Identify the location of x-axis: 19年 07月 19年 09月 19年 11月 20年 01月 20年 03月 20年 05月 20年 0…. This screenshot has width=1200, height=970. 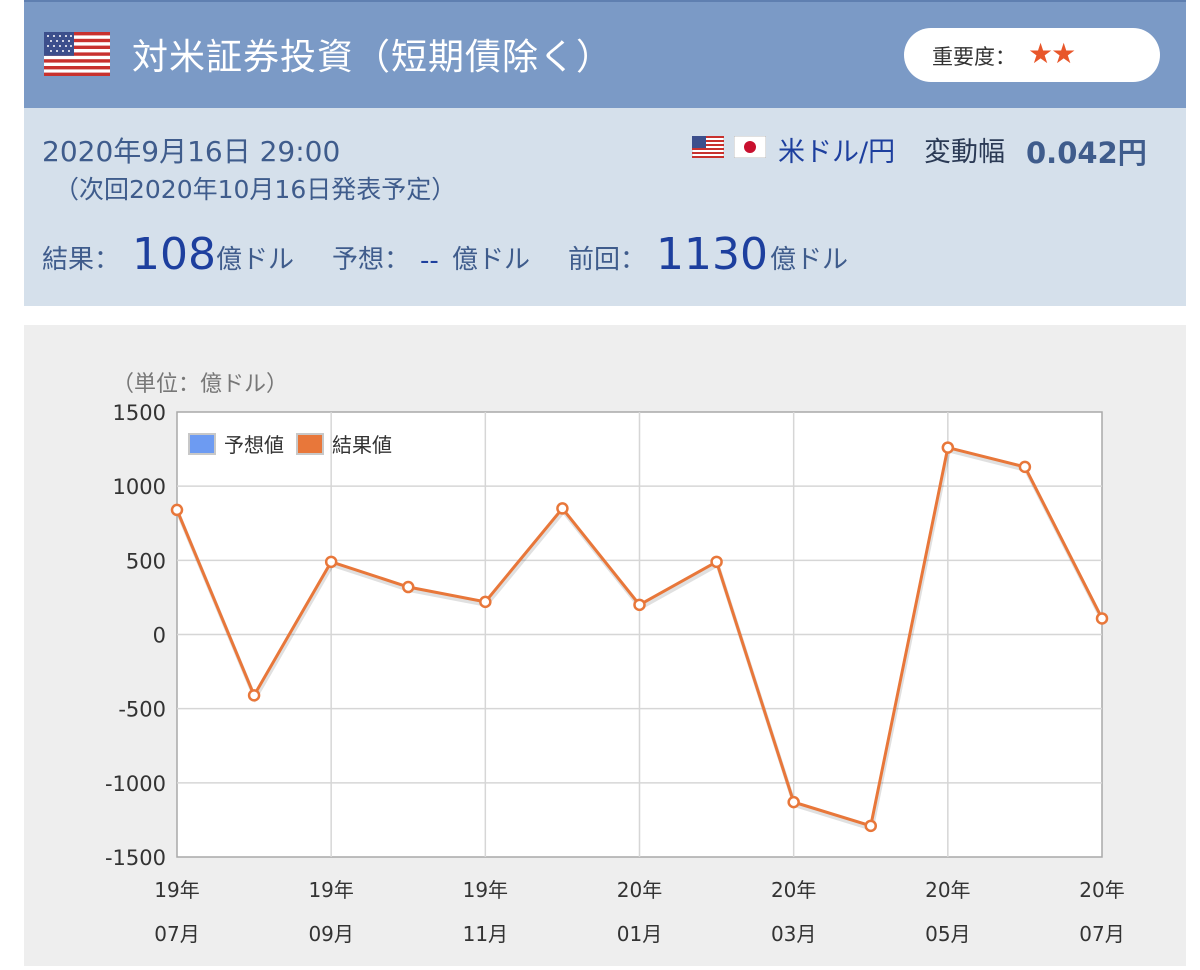
(639, 912).